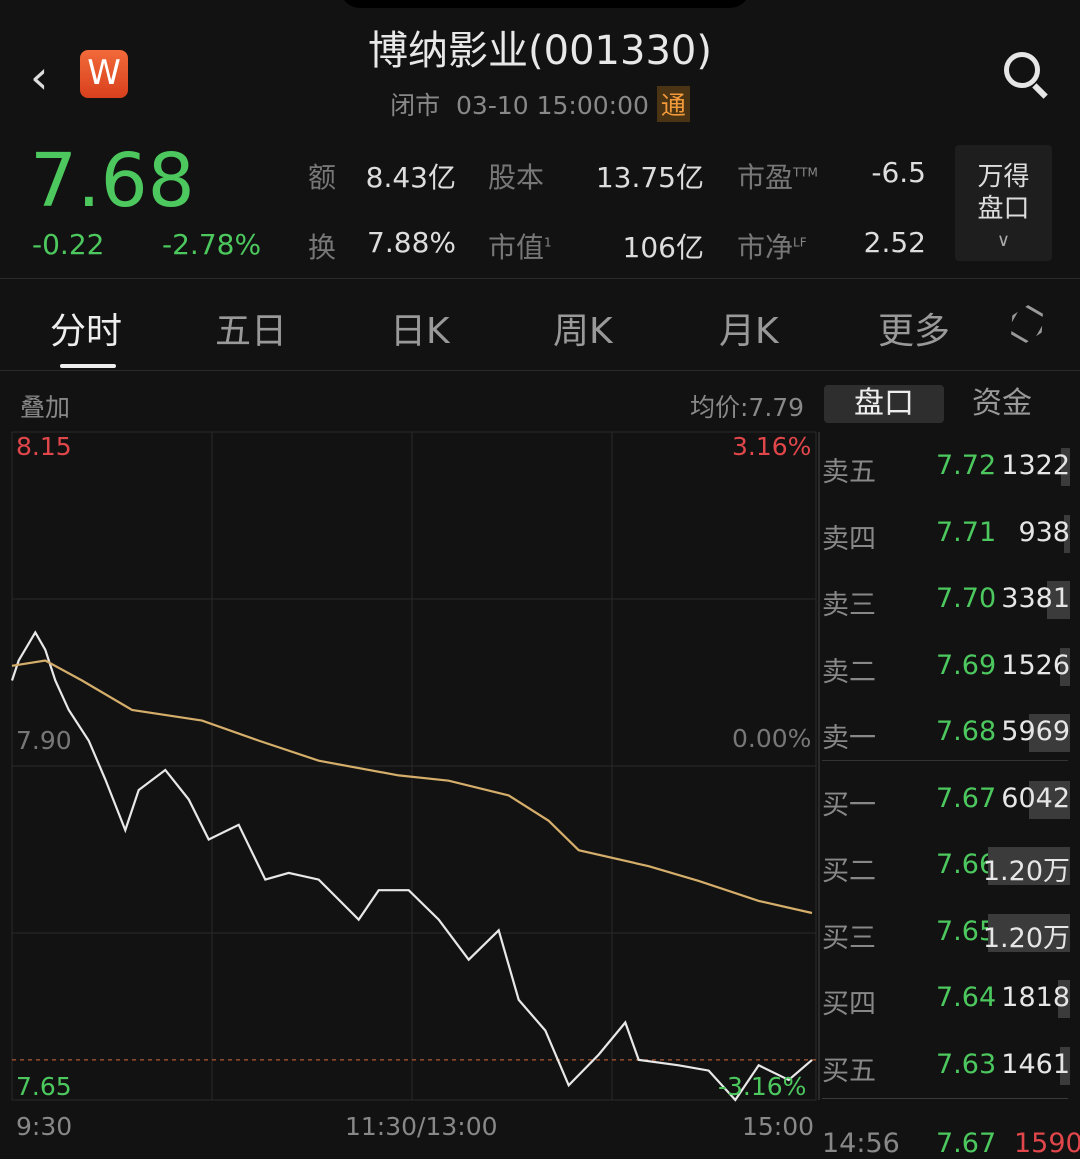 The height and width of the screenshot is (1159, 1080). I want to click on page-title: 博纳影业(001330), so click(540, 51).